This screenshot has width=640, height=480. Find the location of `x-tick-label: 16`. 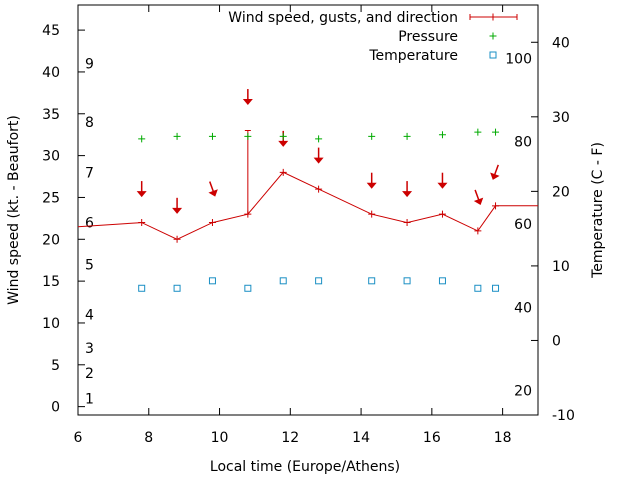

x-tick-label: 16 is located at coordinates (432, 438).